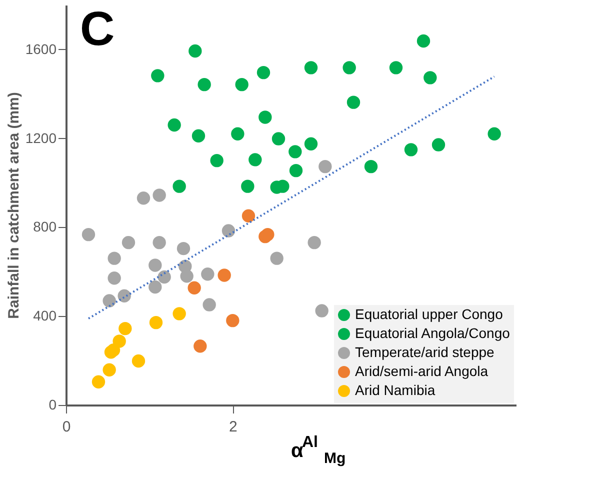 The image size is (616, 495). What do you see at coordinates (395, 390) in the screenshot?
I see `legend-label: Arid Namibia` at bounding box center [395, 390].